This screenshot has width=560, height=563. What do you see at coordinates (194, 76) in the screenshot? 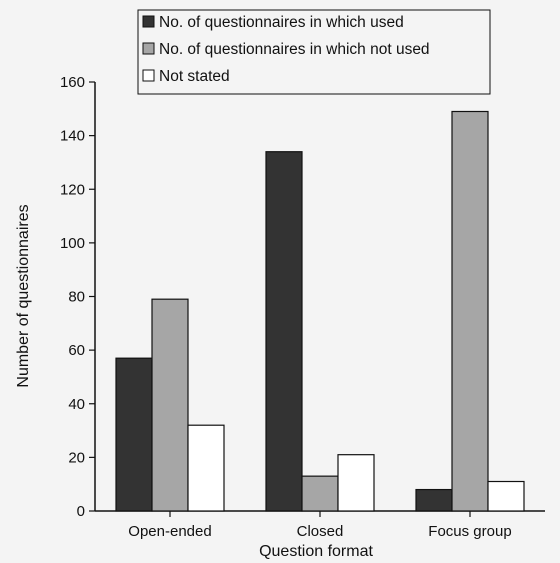
I see `legend-label: Not stated` at bounding box center [194, 76].